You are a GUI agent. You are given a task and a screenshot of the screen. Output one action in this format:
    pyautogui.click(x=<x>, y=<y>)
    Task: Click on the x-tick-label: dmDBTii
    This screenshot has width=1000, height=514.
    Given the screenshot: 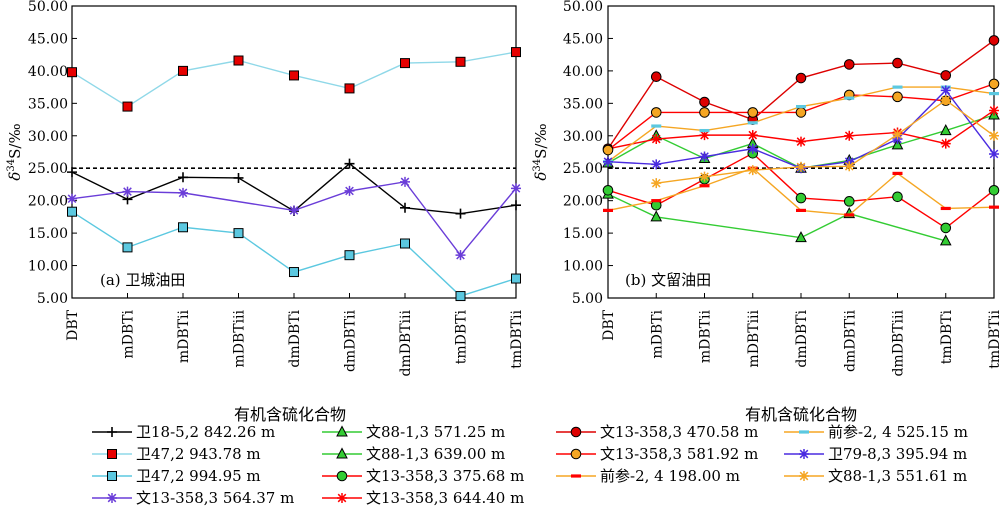 What is the action you would take?
    pyautogui.click(x=850, y=340)
    